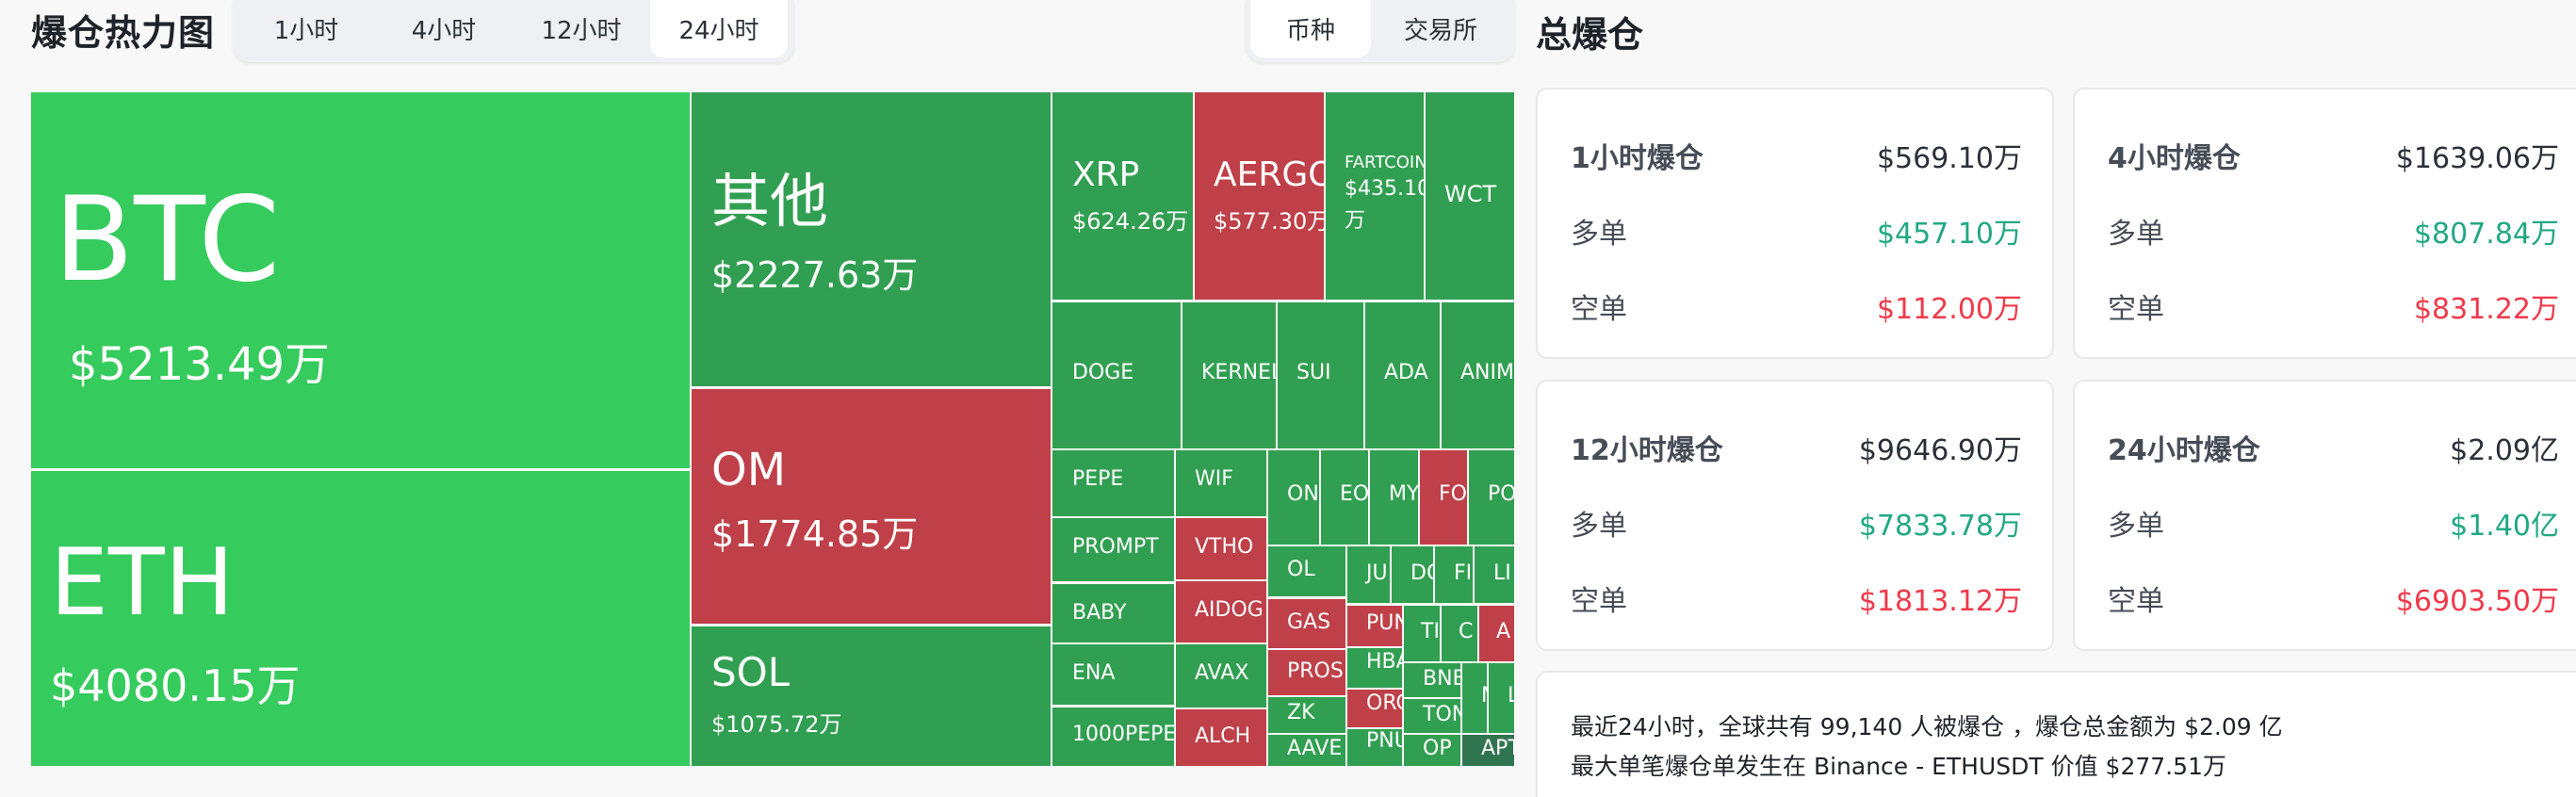 This screenshot has width=2576, height=797. Describe the element at coordinates (1796, 523) in the screenshot. I see `card-row-long-amount: 多单 $7833.78万` at that location.